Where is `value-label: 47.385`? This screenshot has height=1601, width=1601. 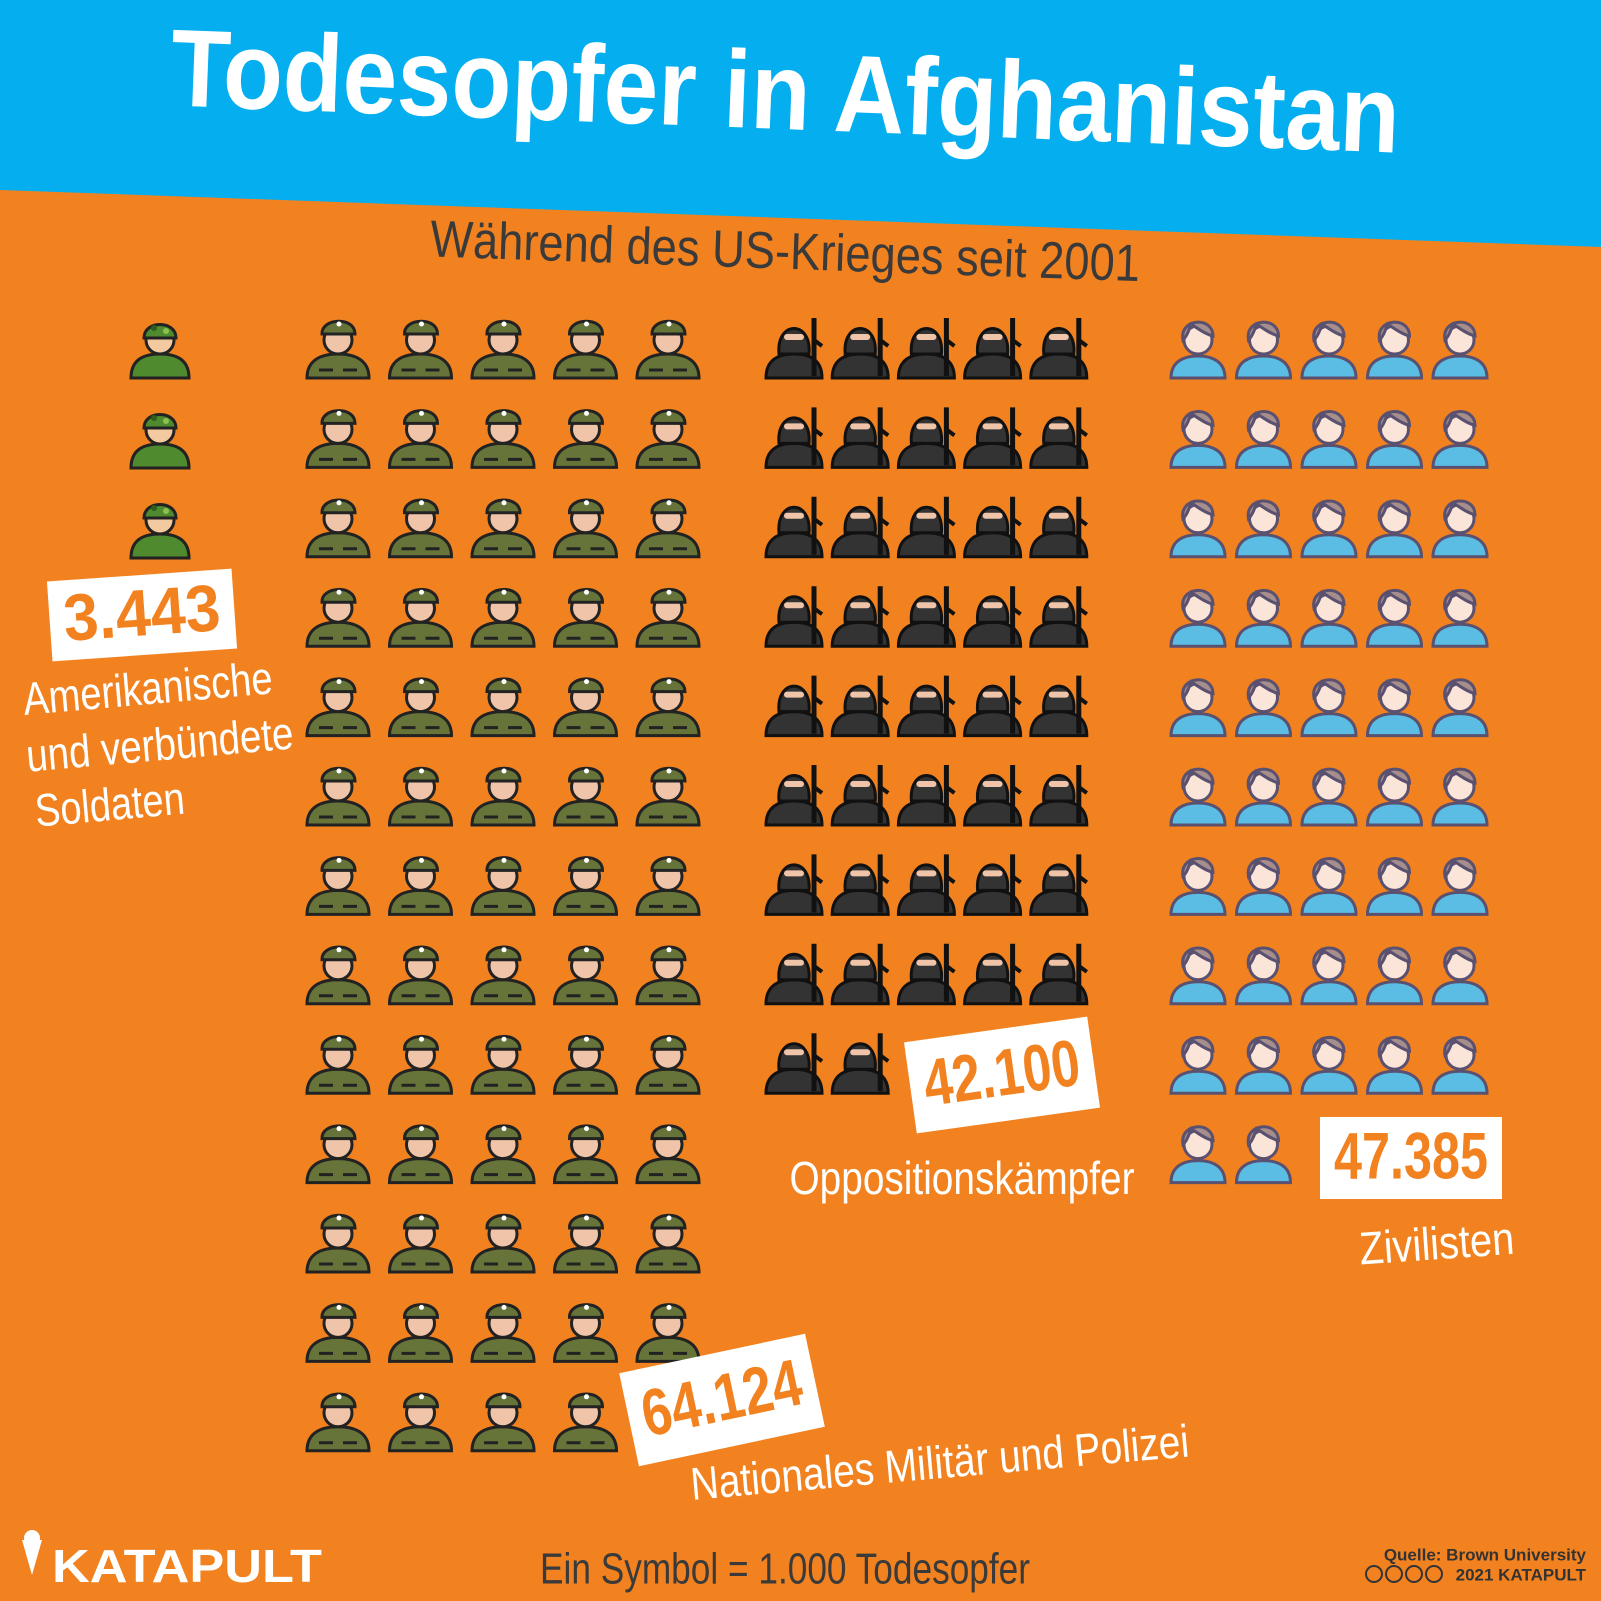
value-label: 47.385 is located at coordinates (1411, 1155).